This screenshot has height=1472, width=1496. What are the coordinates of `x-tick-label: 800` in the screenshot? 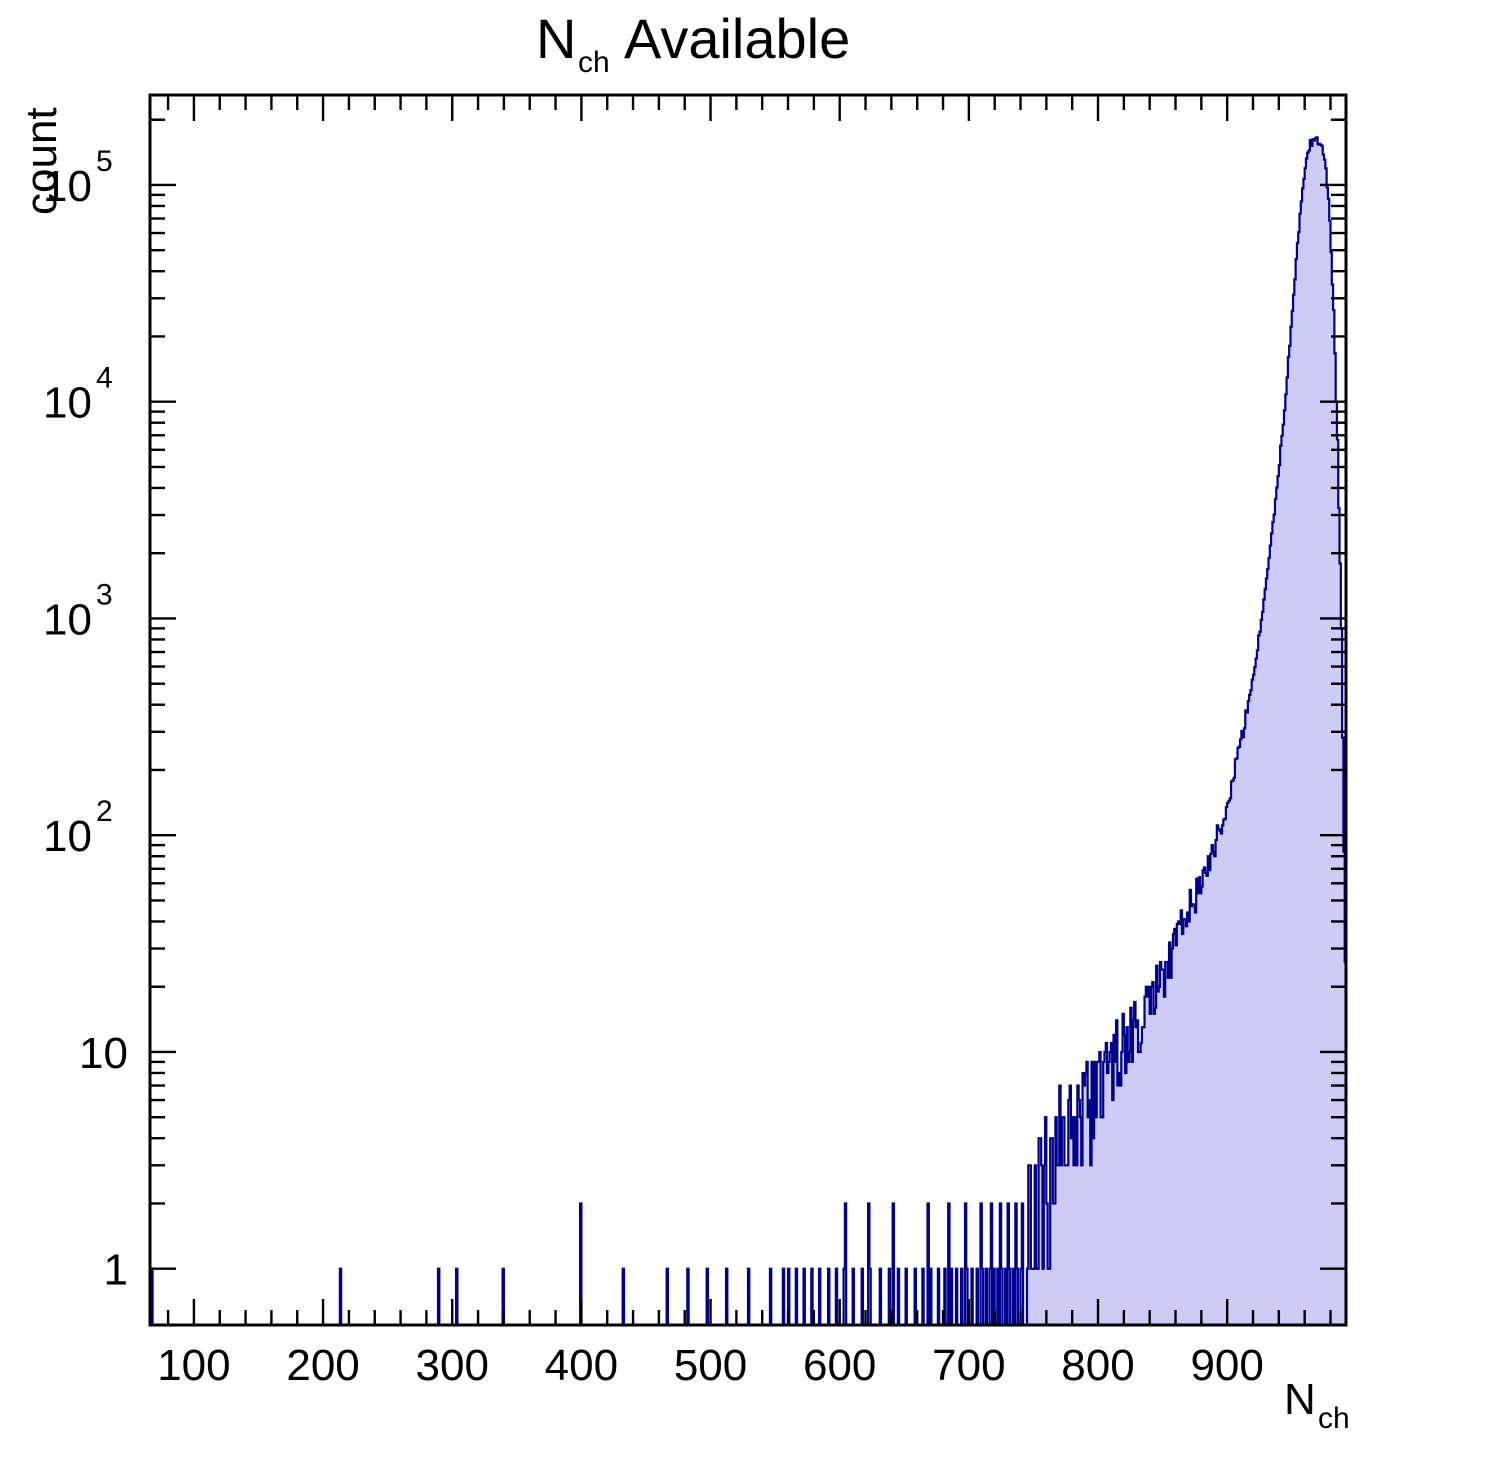 It's located at (1097, 1365).